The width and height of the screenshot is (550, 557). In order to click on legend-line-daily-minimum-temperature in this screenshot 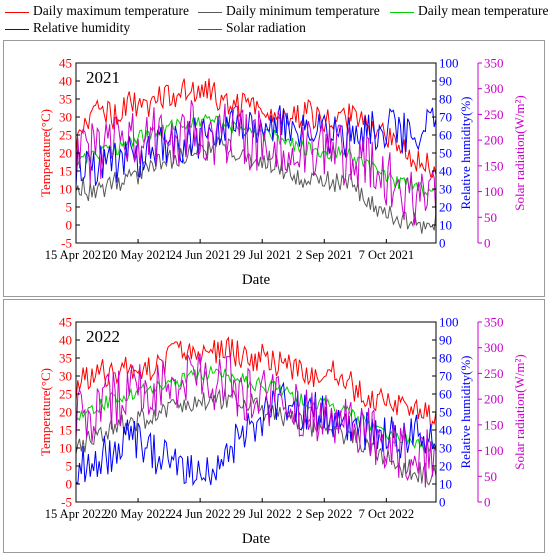, I will do `click(210, 12)`.